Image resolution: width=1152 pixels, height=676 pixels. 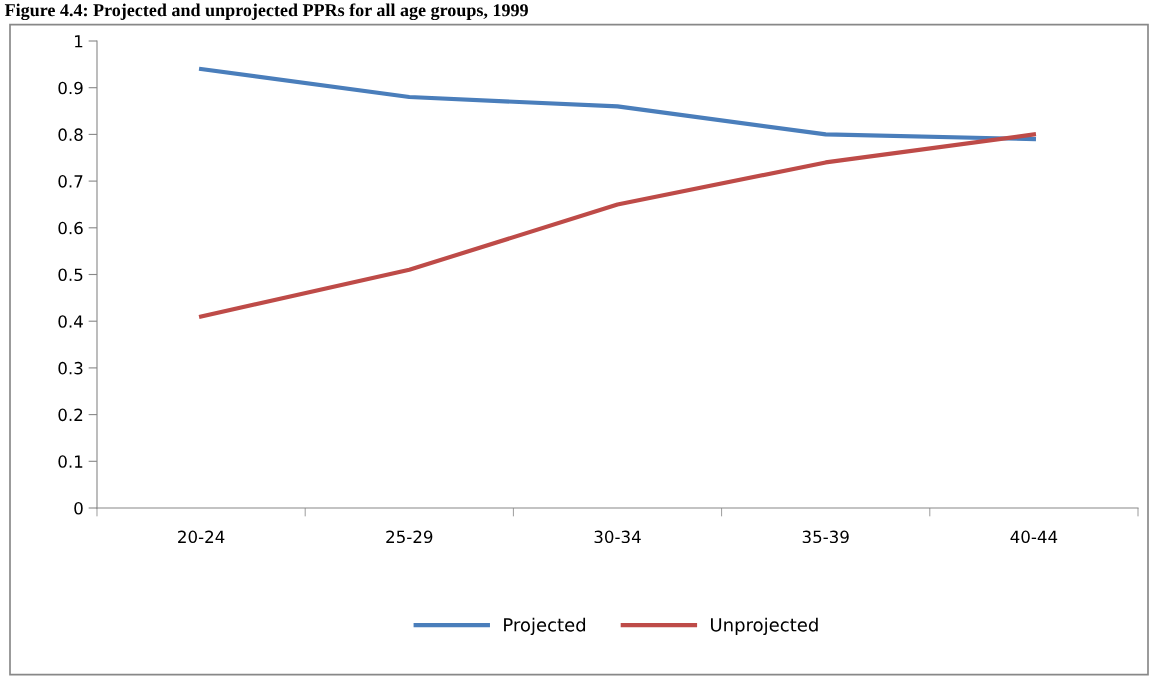 I want to click on y-tick-label: 0.4, so click(x=70, y=321).